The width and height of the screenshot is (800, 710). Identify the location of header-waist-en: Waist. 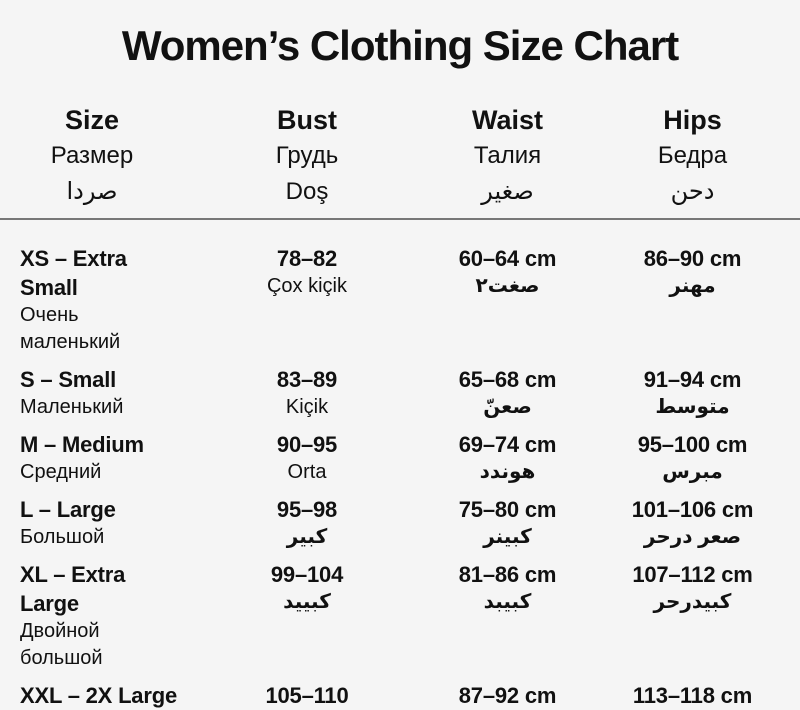
(507, 120).